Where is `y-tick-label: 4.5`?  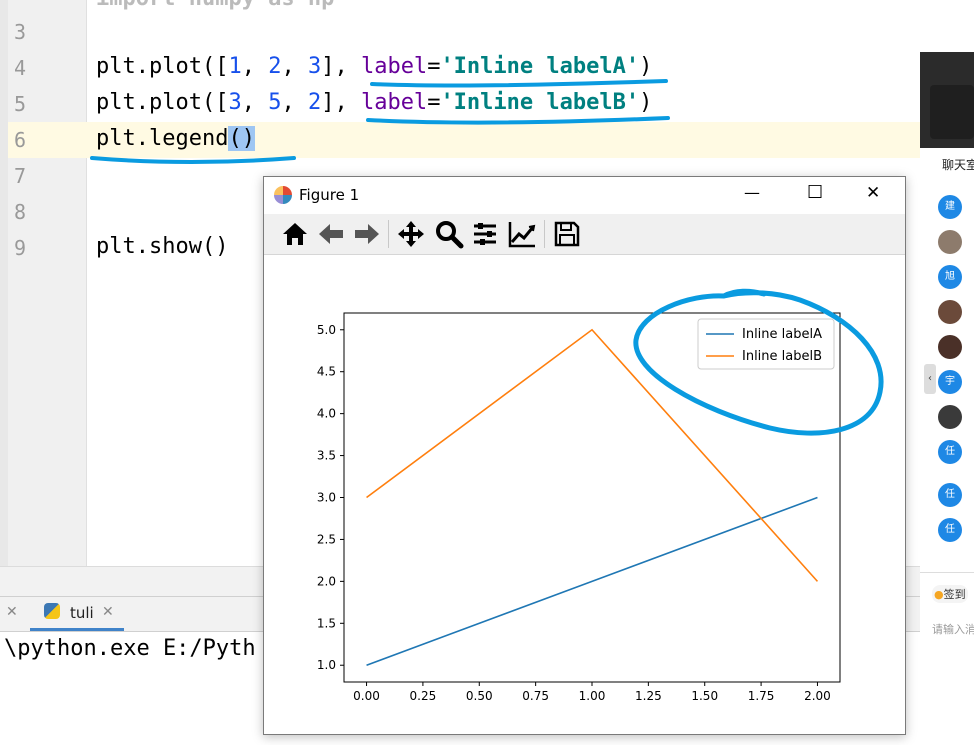 y-tick-label: 4.5 is located at coordinates (326, 372).